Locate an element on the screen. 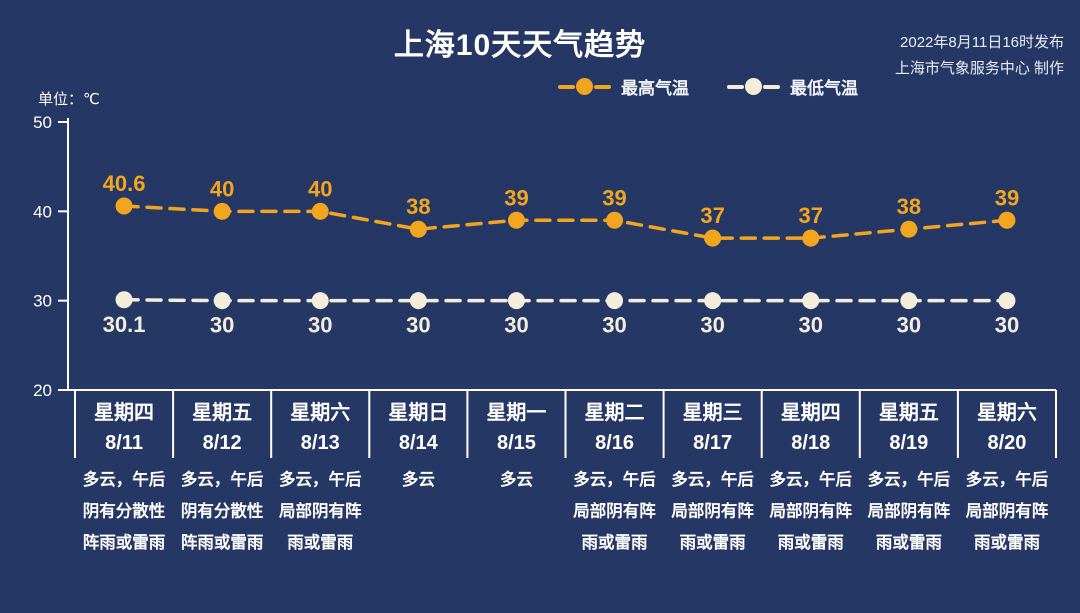  y-axis-tick-label: 30 is located at coordinates (42, 301).